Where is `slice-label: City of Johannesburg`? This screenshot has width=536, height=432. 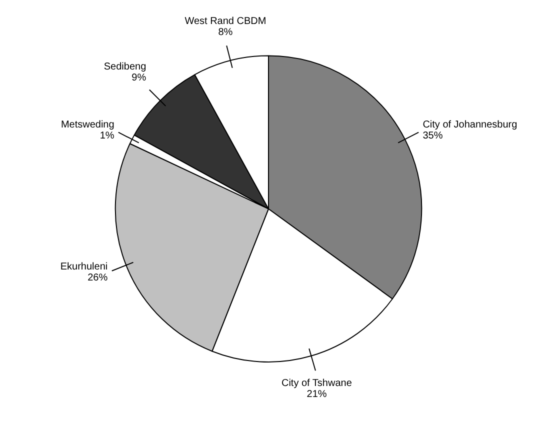 slice-label: City of Johannesburg is located at coordinates (470, 124).